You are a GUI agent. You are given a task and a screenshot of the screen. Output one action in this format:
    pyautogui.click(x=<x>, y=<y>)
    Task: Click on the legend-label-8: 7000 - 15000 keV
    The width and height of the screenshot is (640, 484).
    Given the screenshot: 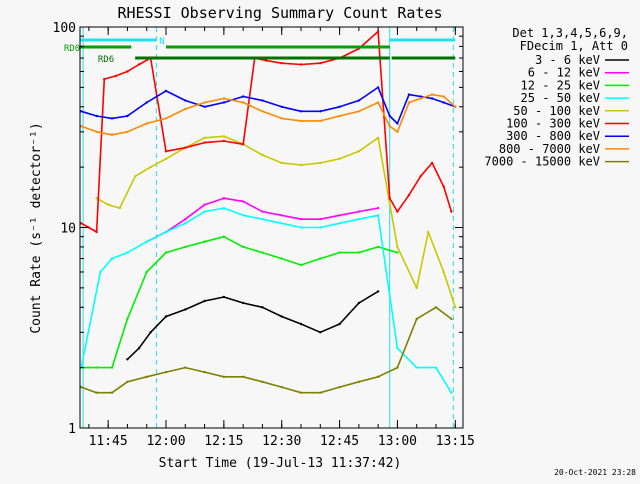 What is the action you would take?
    pyautogui.click(x=542, y=162)
    